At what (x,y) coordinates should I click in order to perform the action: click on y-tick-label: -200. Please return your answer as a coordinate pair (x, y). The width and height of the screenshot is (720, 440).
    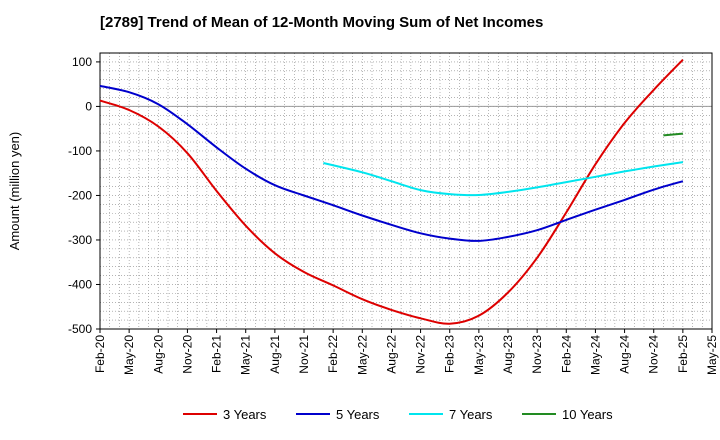
    Looking at the image, I should click on (80, 195).